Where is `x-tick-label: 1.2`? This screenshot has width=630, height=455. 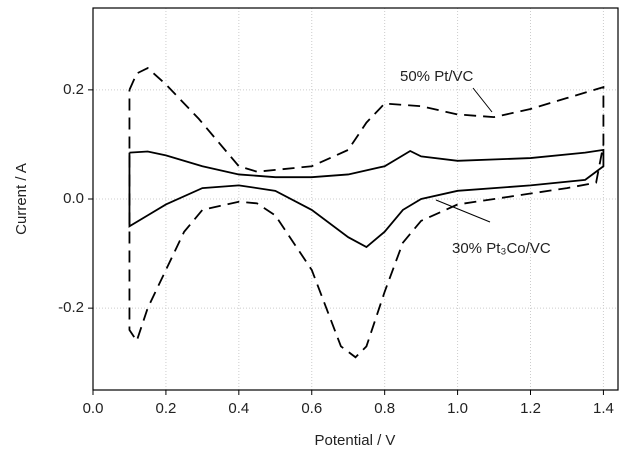 x-tick-label: 1.2 is located at coordinates (530, 408).